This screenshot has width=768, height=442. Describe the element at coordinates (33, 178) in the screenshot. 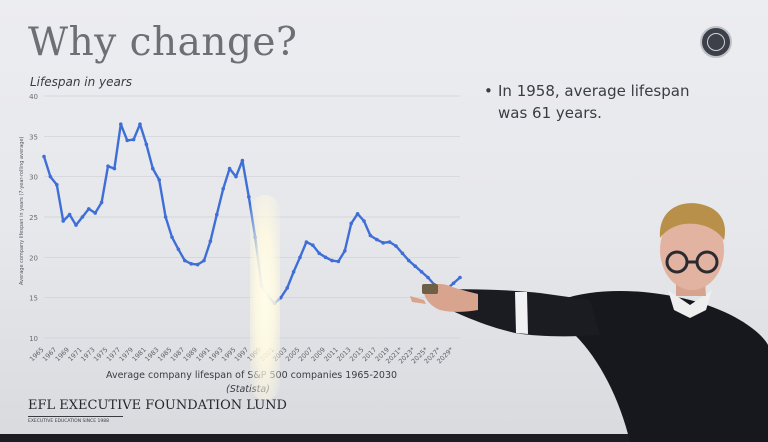

I see `y-tick-label: 30` at that location.